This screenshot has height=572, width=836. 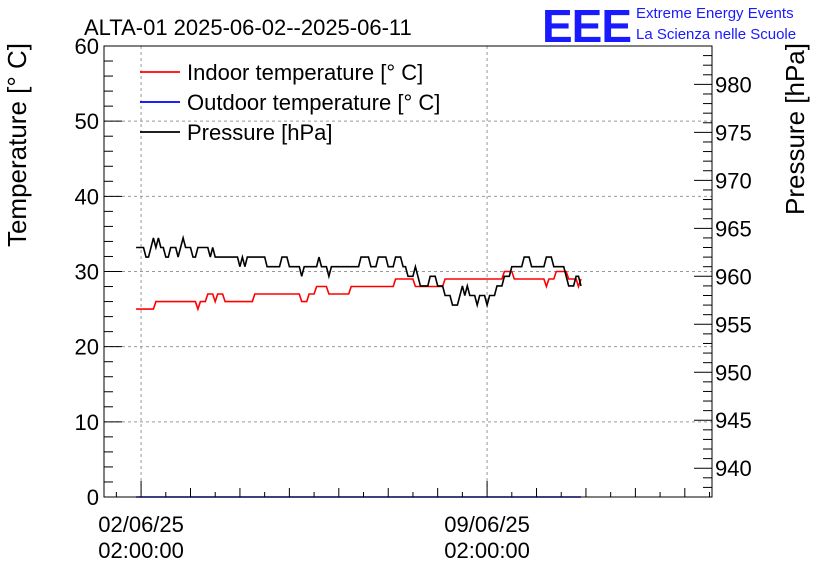 What do you see at coordinates (733, 228) in the screenshot?
I see `y-right-tick-label: 965` at bounding box center [733, 228].